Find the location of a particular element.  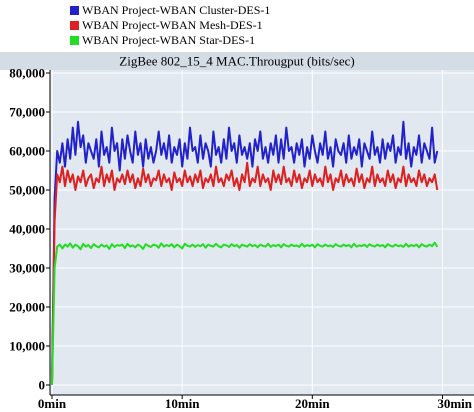

y-tick-label: 40,000 is located at coordinates (27, 229).